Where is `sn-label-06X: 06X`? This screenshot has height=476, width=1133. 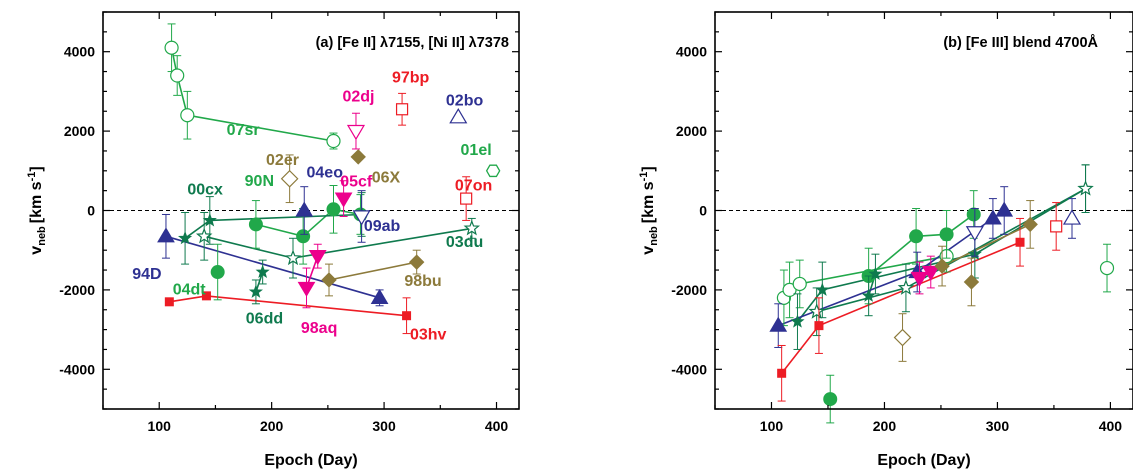
sn-label-06X: 06X is located at coordinates (386, 178).